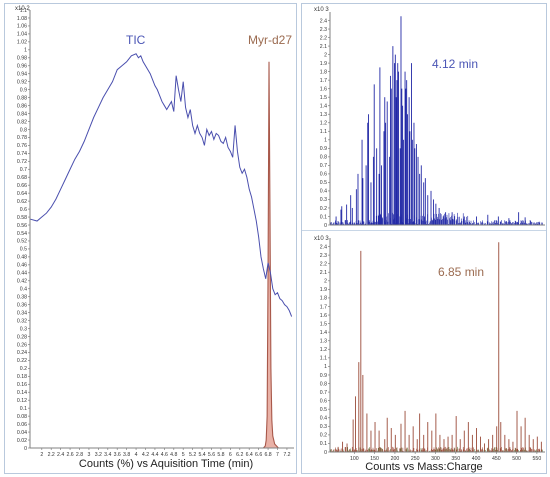 The image size is (550, 477). I want to click on tic-y-tick-label: 0.02, so click(22, 441).